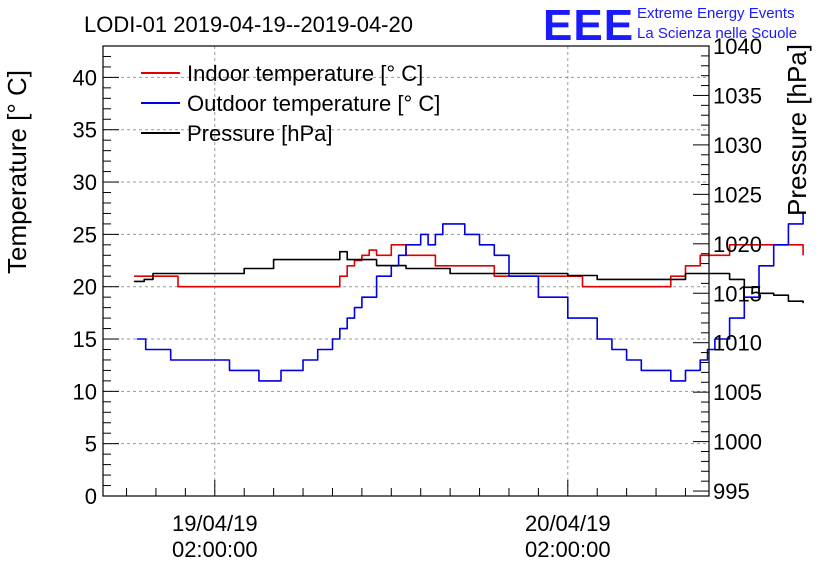 The height and width of the screenshot is (572, 836). Describe the element at coordinates (737, 145) in the screenshot. I see `y2-tick-label: 1030` at that location.